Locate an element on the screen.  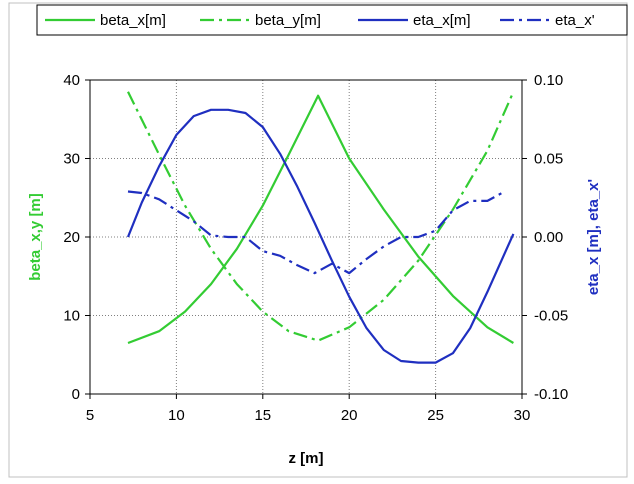
y-tick-label: 30 is located at coordinates (71, 159).